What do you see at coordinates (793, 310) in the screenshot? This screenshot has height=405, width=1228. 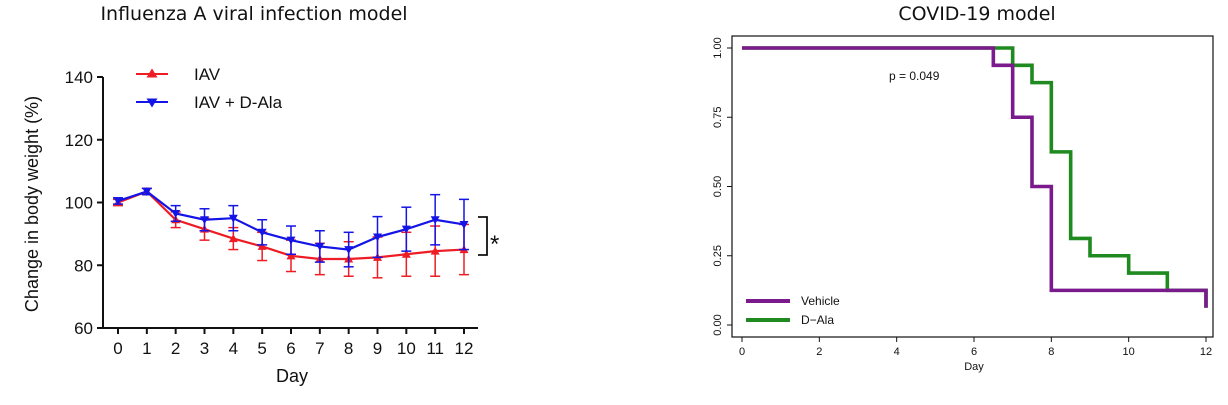 I see `covid-legend: Vehicle D−Ala` at bounding box center [793, 310].